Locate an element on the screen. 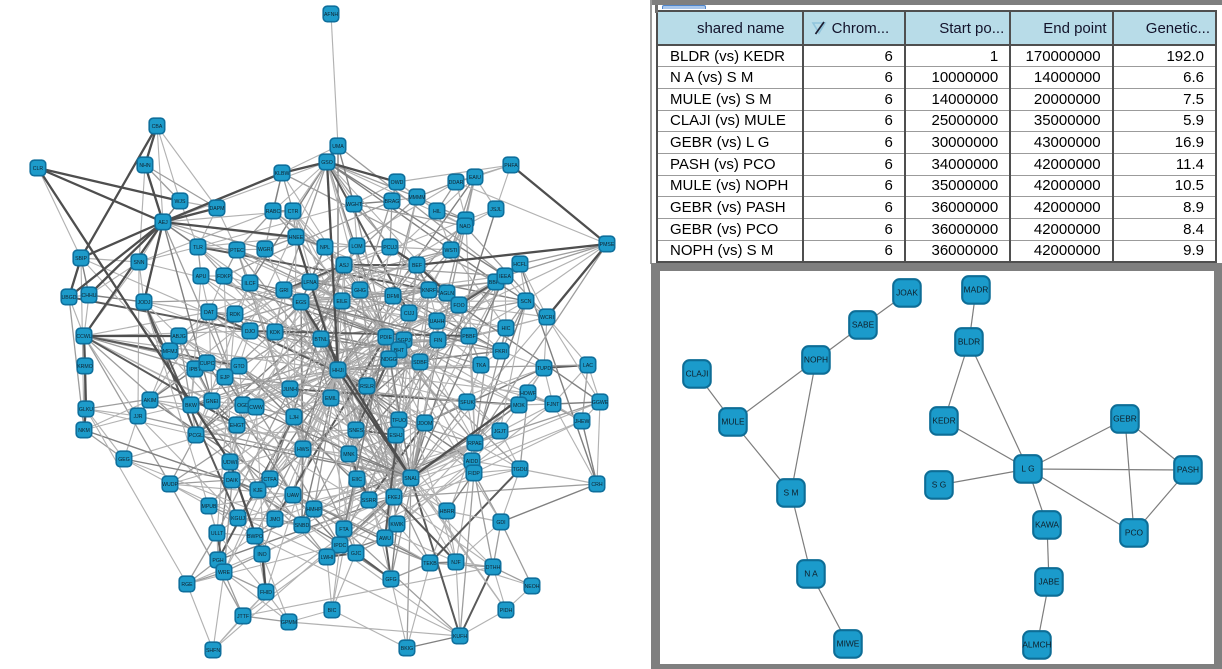 Image resolution: width=1222 pixels, height=669 pixels. svg-text: NOPH is located at coordinates (816, 360).